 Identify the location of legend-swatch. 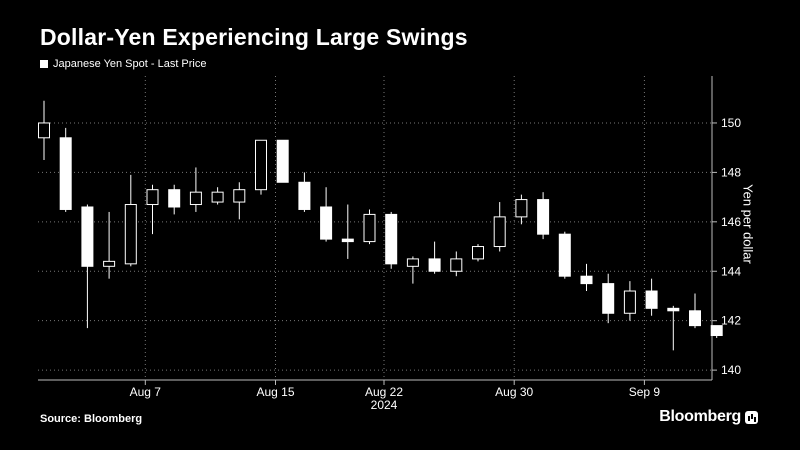
(44, 64).